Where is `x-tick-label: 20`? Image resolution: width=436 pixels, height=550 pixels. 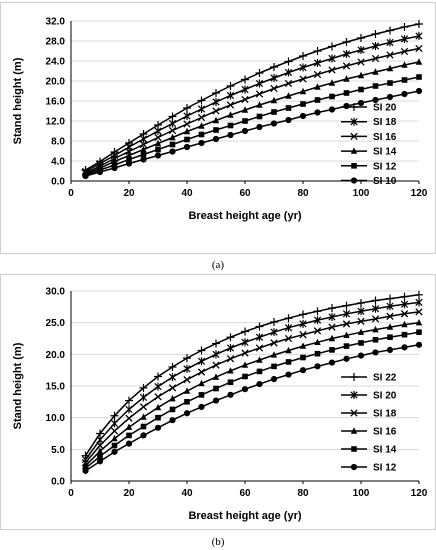 x-tick-label: 20 is located at coordinates (129, 193).